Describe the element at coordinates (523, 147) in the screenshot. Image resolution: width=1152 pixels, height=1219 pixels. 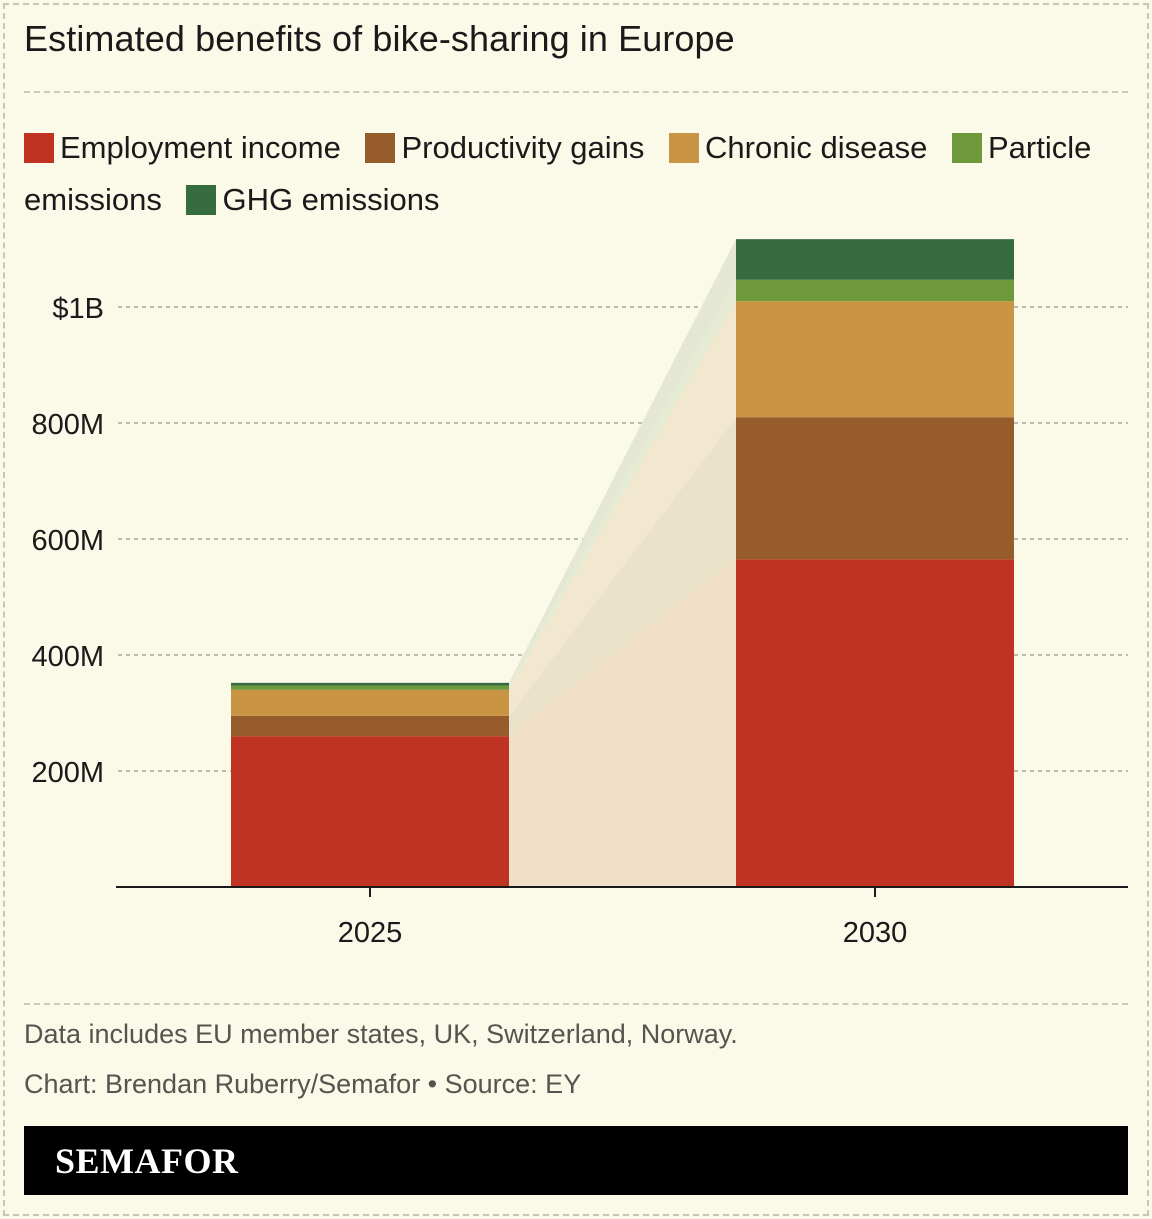
I see `legend-label: Productivity gains` at that location.